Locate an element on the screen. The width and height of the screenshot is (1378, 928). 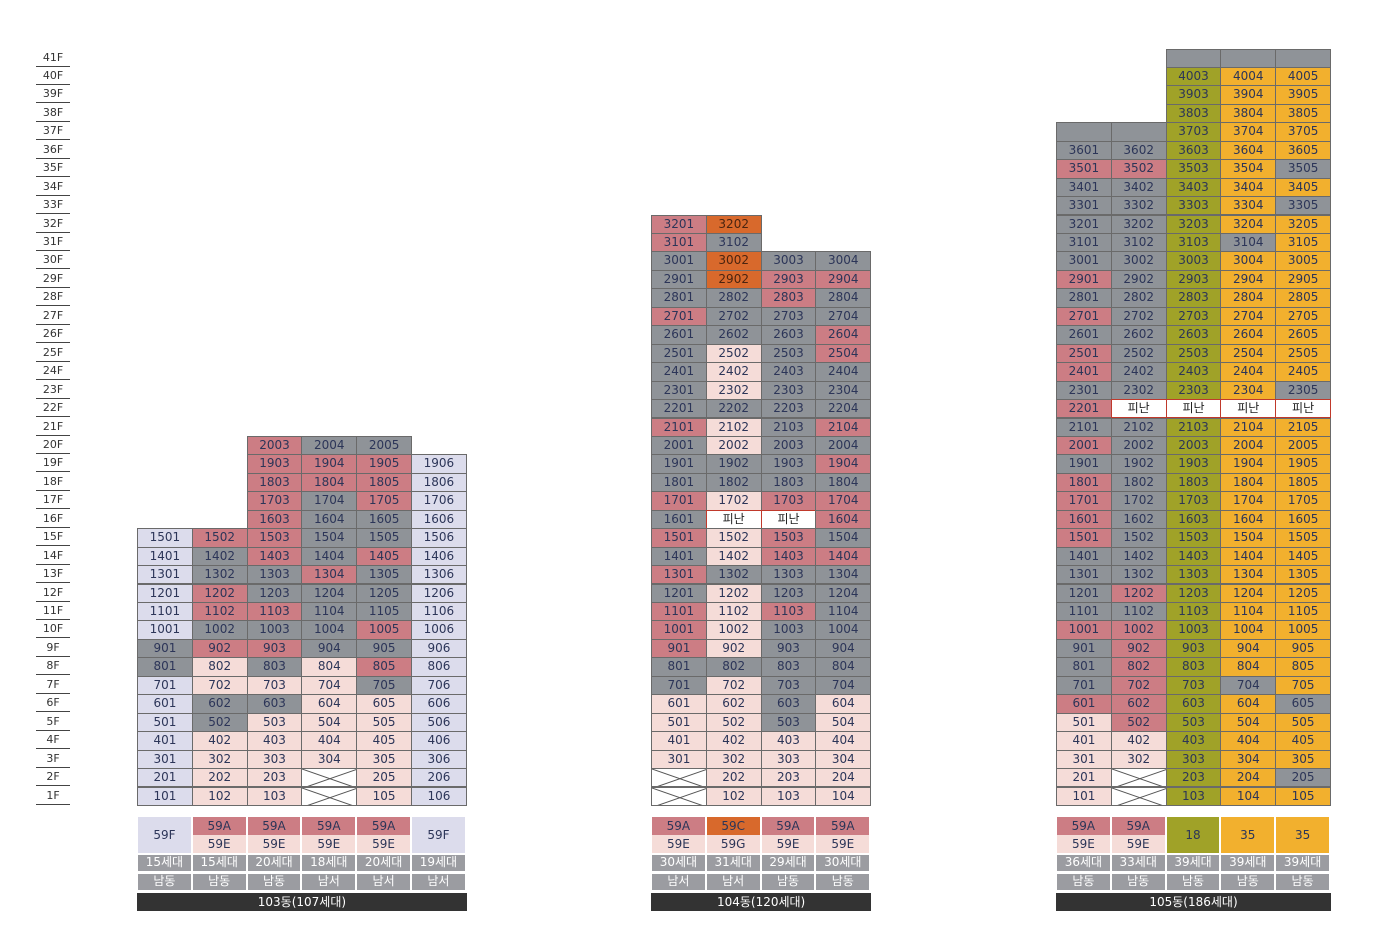
unit-type-box: 59A 59E is located at coordinates (788, 835).